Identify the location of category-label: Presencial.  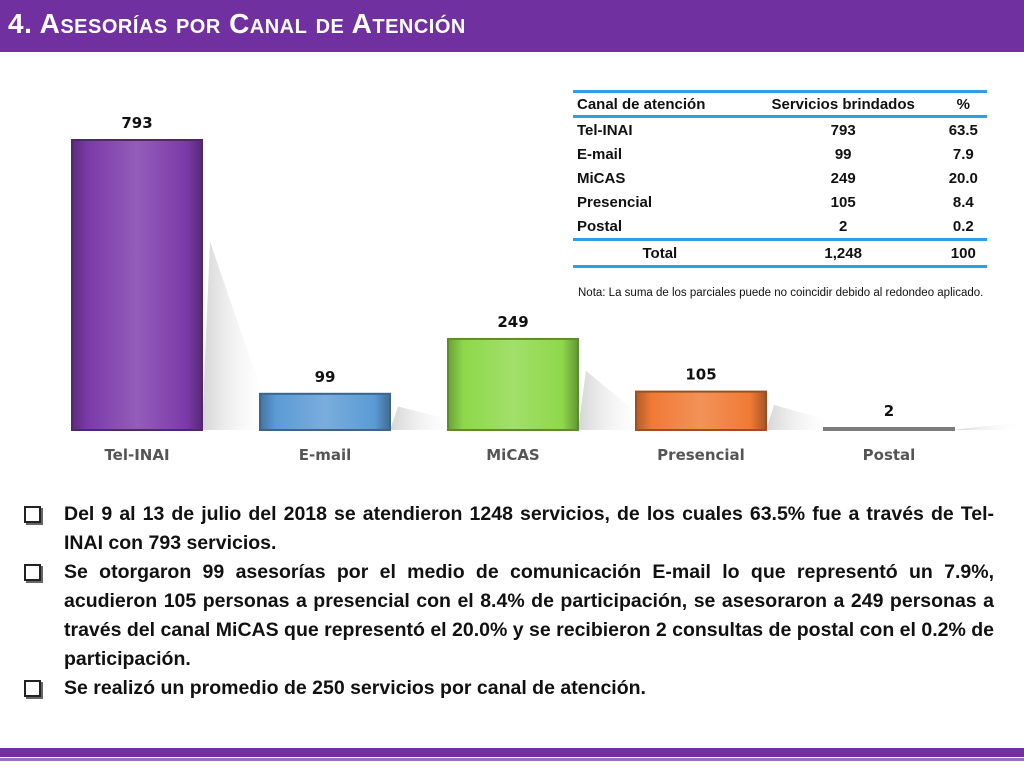
(701, 455).